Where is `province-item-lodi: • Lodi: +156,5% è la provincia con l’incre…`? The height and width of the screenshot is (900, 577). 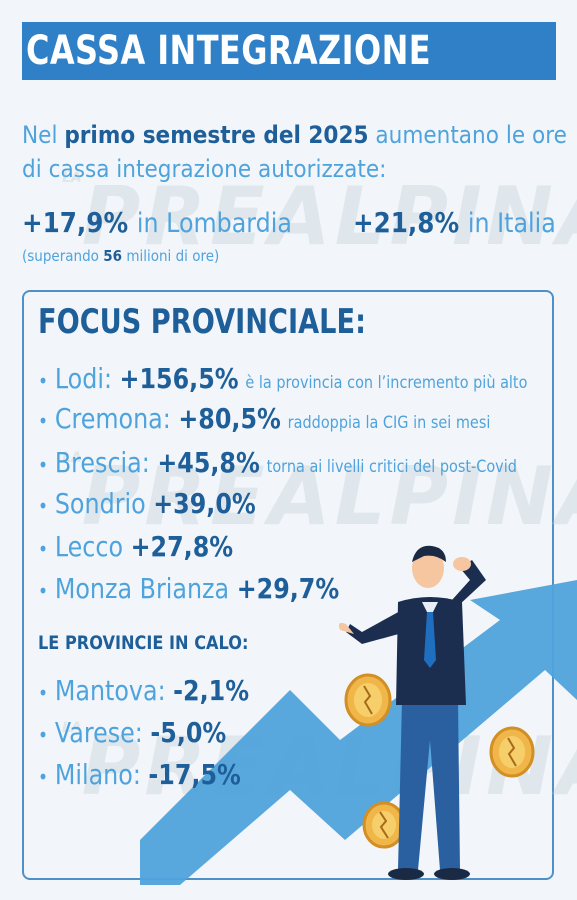
province-item-lodi: • Lodi: +156,5% è la provincia con l’incre… is located at coordinates (282, 378).